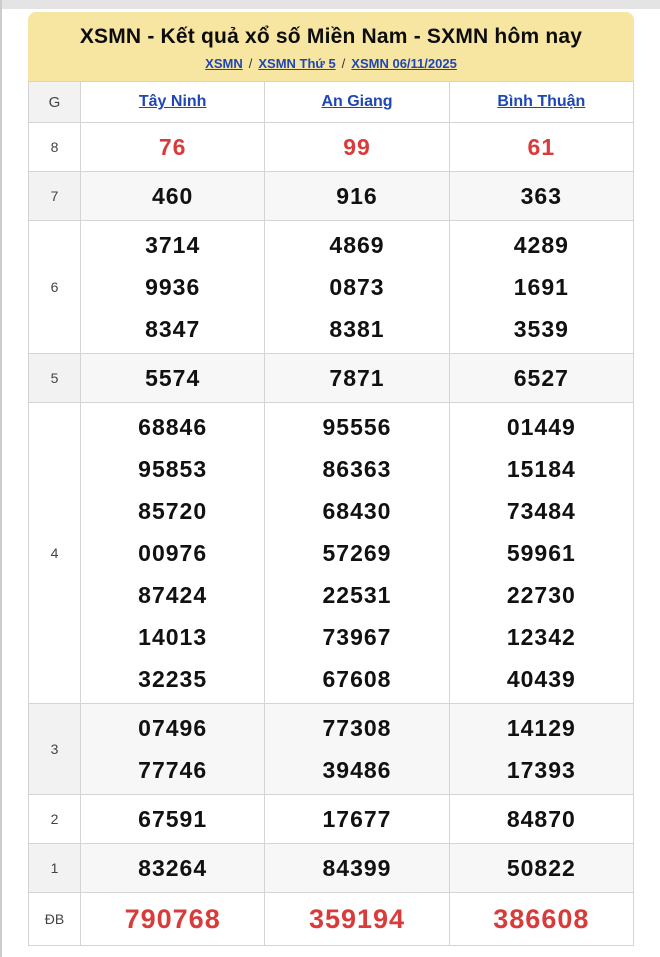 Image resolution: width=660 pixels, height=957 pixels. What do you see at coordinates (54, 749) in the screenshot?
I see `prize-label-3: 3` at bounding box center [54, 749].